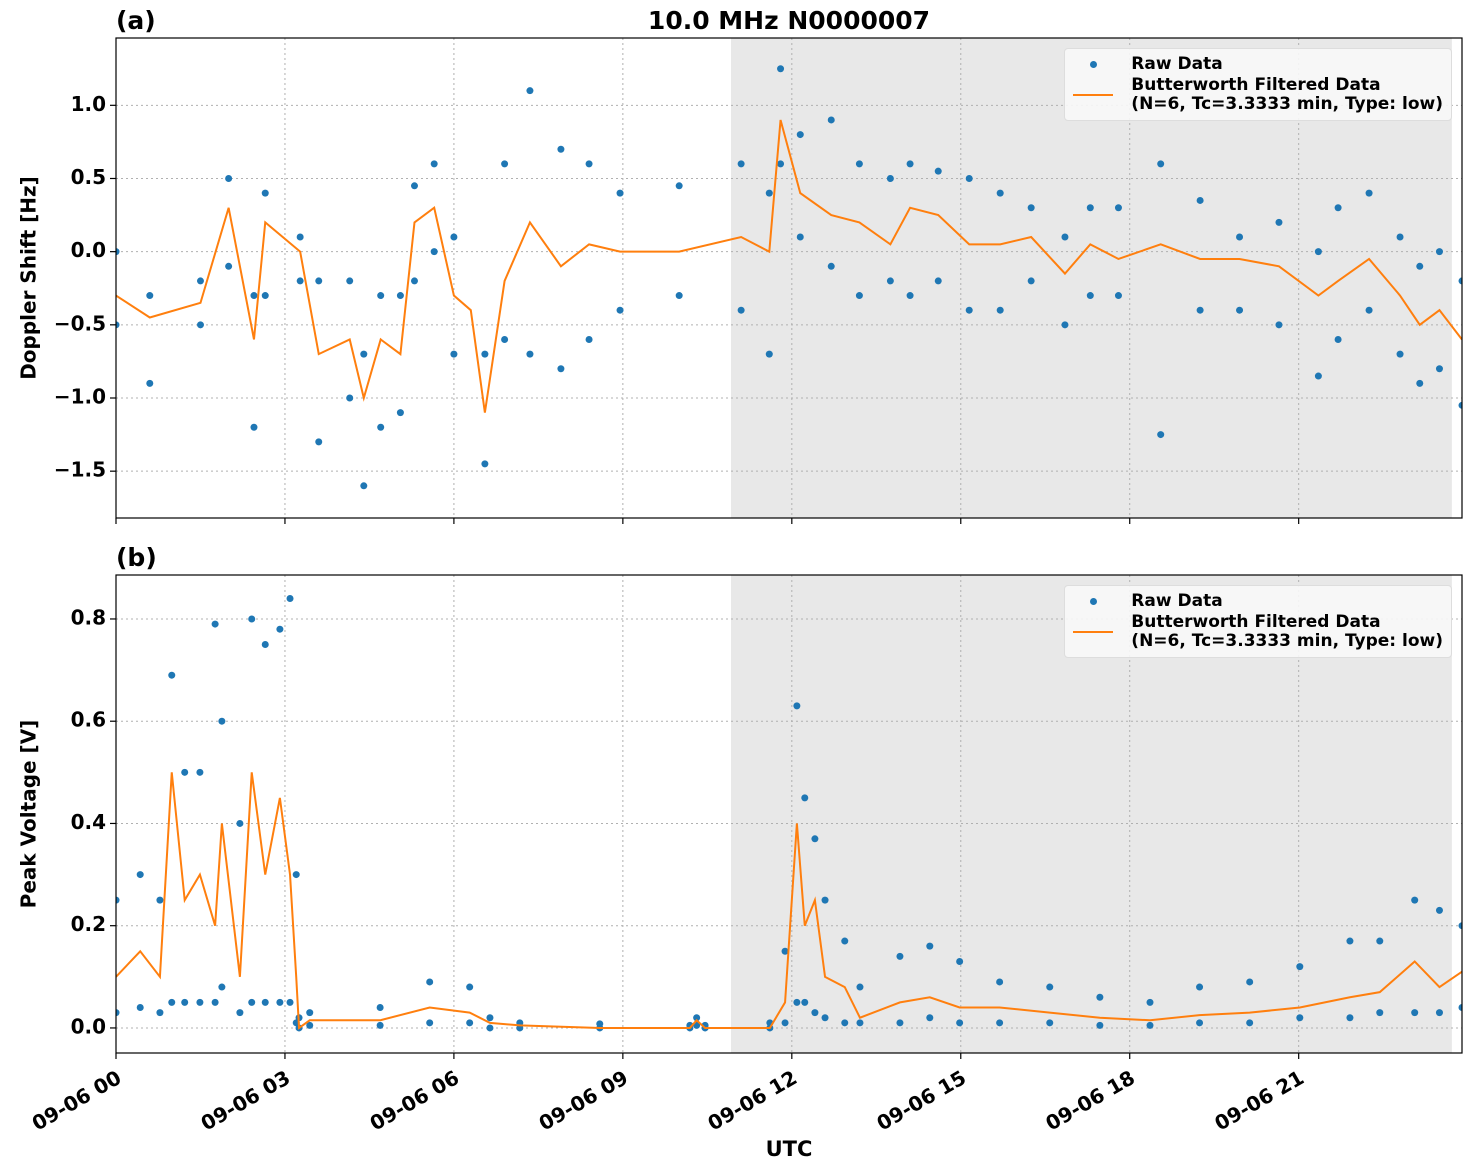 The width and height of the screenshot is (1472, 1172). I want to click on x-tick-label: 09-06 18, so click(1090, 1100).